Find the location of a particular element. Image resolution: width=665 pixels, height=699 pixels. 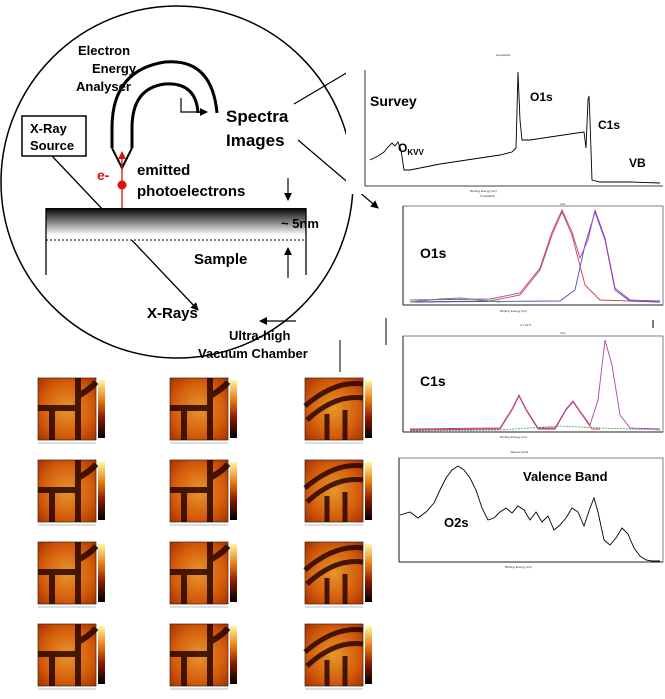

valence-band-label: Valence Band is located at coordinates (565, 476).